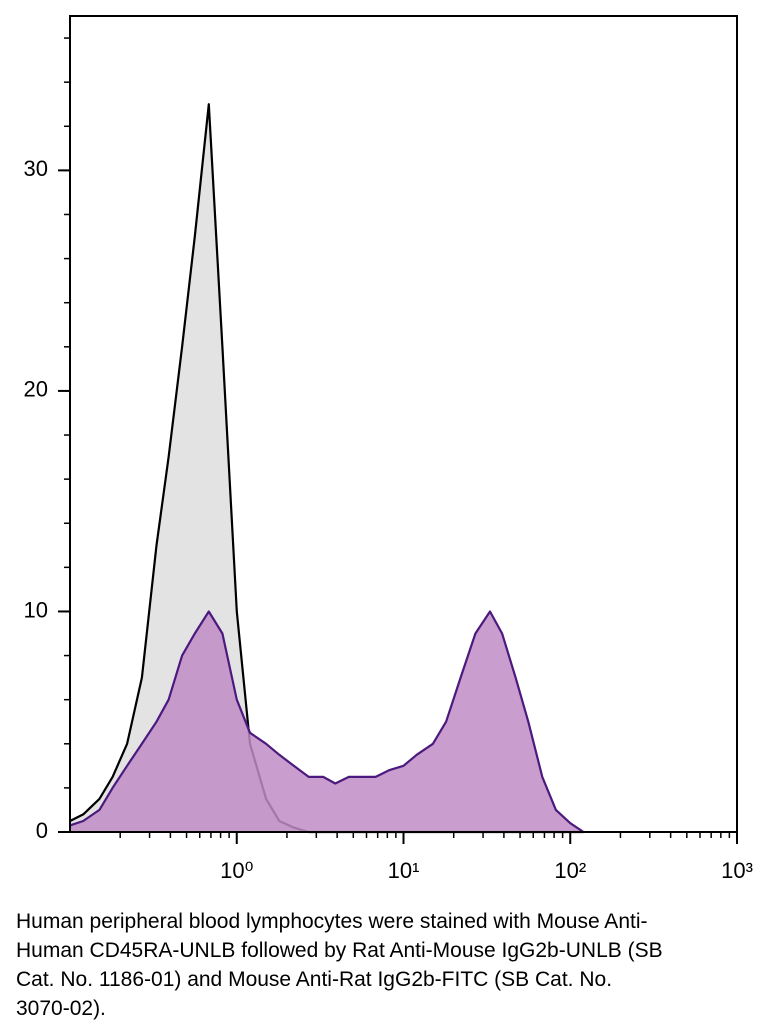 The width and height of the screenshot is (770, 1032). What do you see at coordinates (570, 870) in the screenshot?
I see `x-tick-label: 10²` at bounding box center [570, 870].